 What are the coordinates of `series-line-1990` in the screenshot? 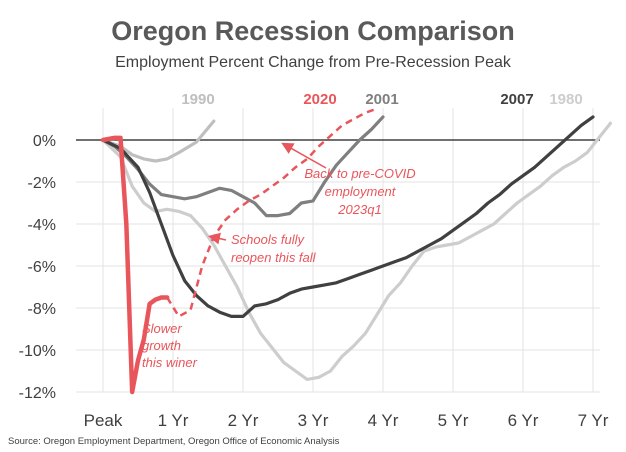 It's located at (158, 141).